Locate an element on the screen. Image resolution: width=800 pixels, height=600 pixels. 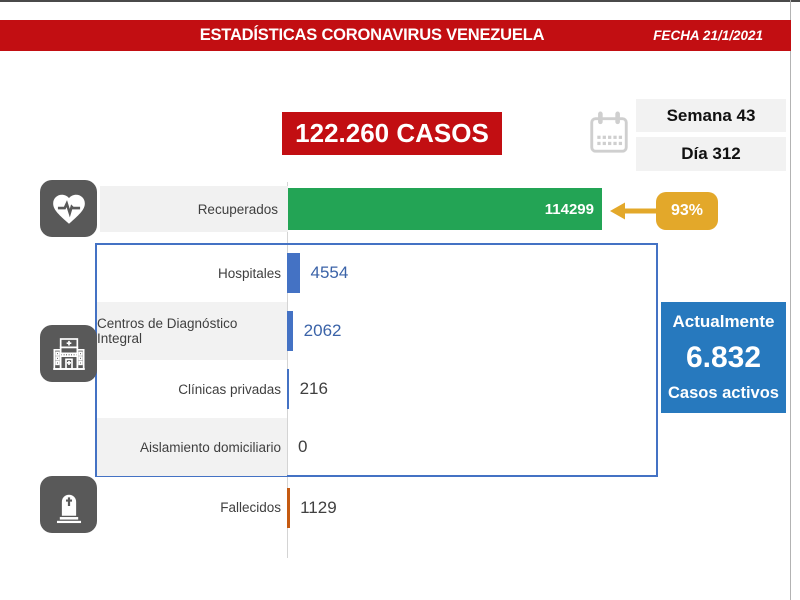
total-cases-badge: 122.260 CASOS is located at coordinates (392, 133).